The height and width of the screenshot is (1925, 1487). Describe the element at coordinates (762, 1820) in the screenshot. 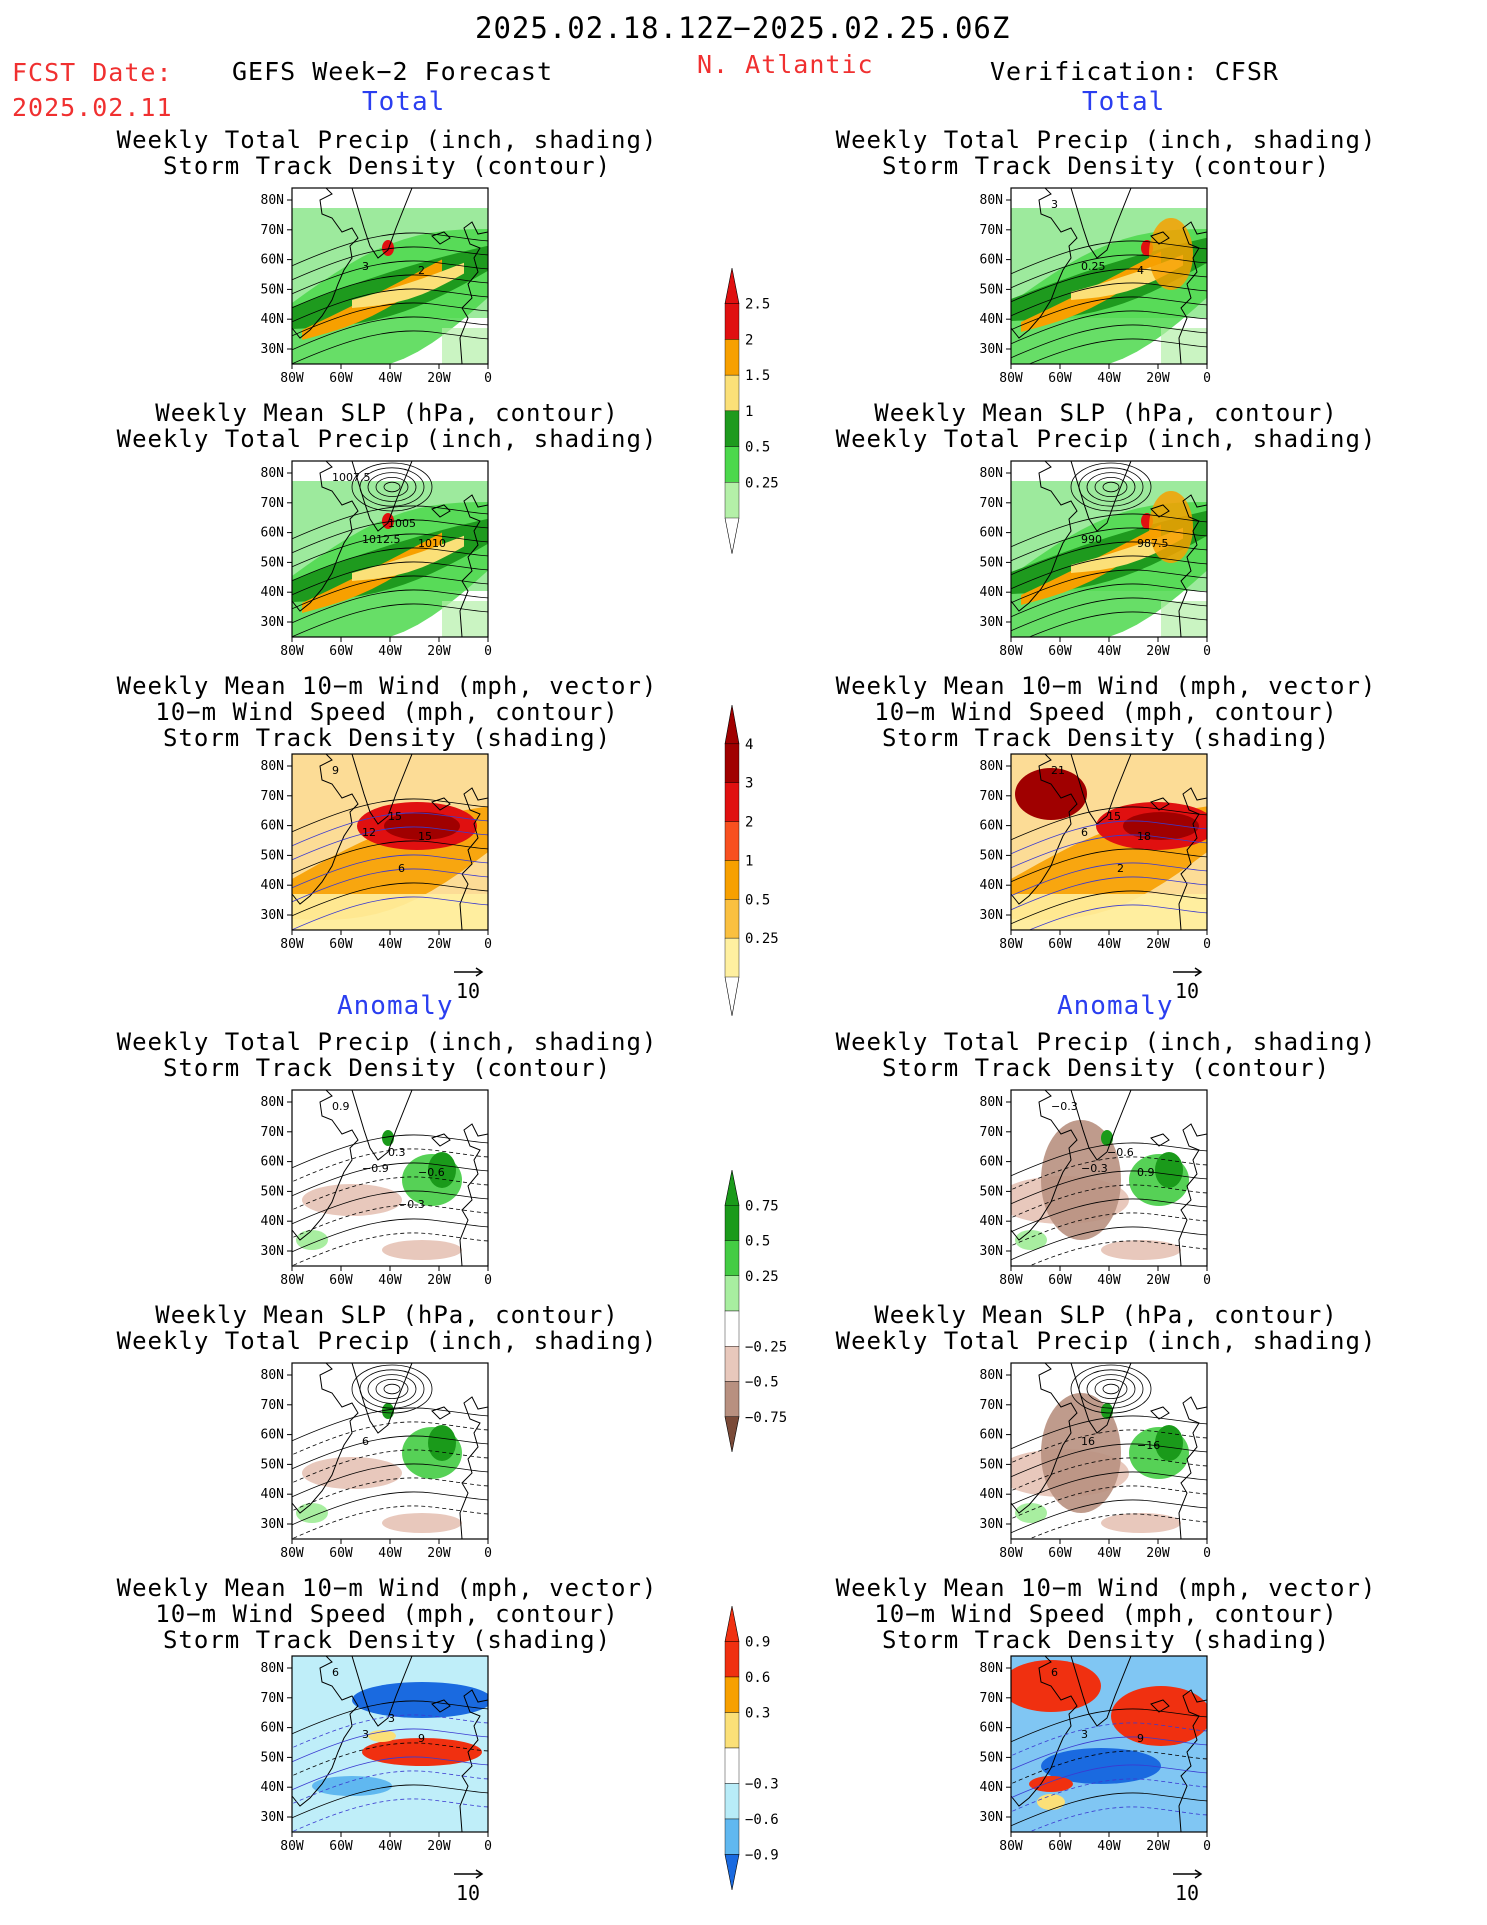

I see `colorbar-tick-label: −0.6` at that location.